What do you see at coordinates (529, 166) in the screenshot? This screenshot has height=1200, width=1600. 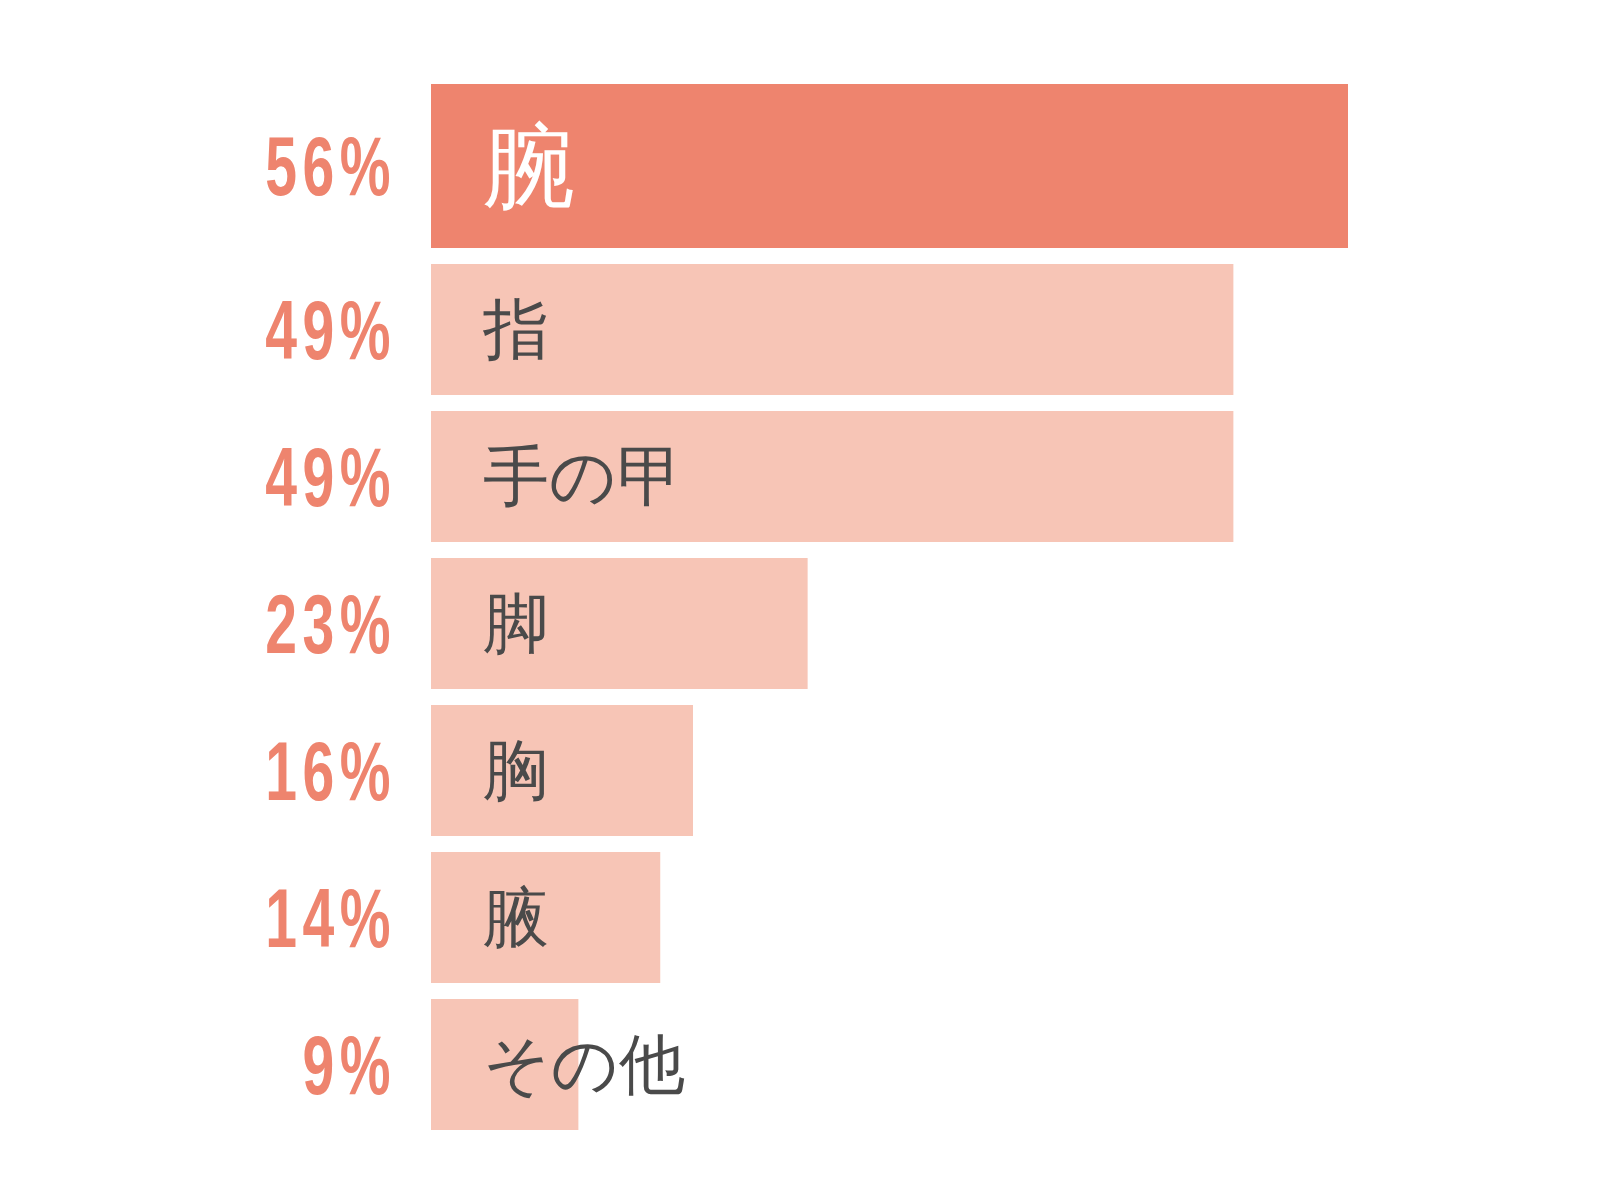 I see `y-tick-label: 腕` at bounding box center [529, 166].